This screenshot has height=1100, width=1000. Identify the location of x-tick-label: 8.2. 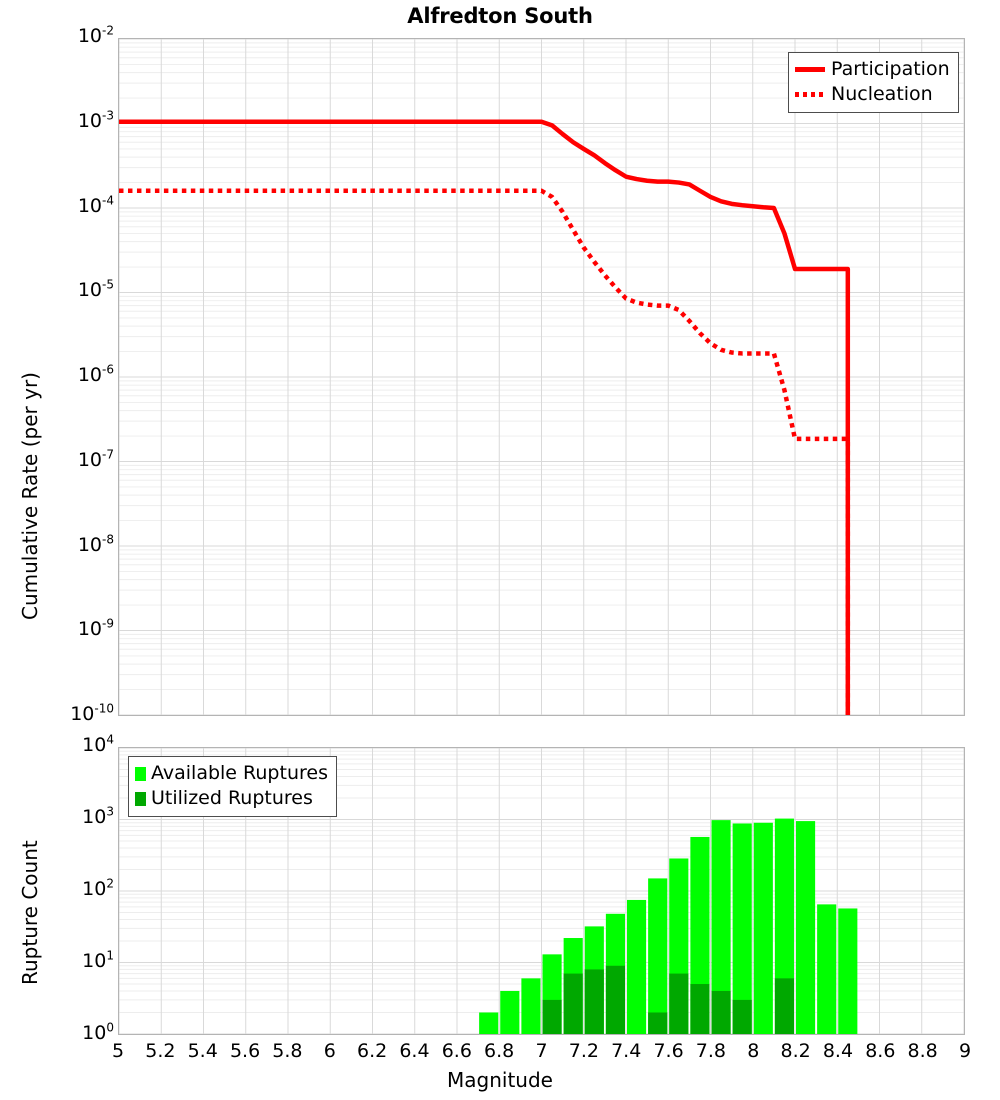
(795, 1051).